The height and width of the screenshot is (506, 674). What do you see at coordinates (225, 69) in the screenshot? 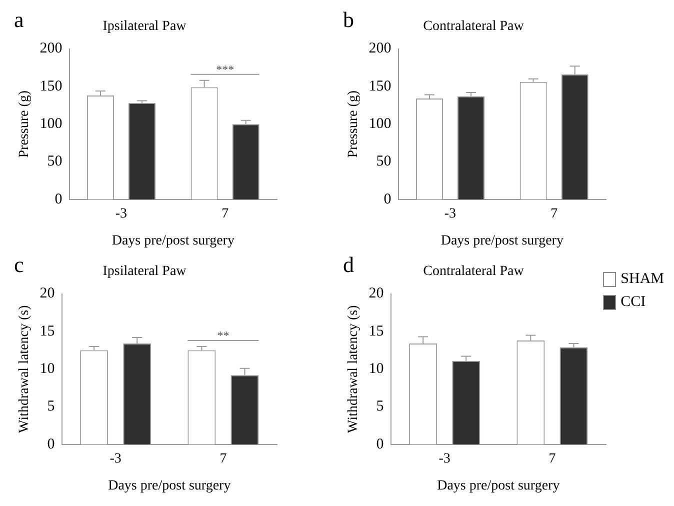
I see `annotation: ***` at bounding box center [225, 69].